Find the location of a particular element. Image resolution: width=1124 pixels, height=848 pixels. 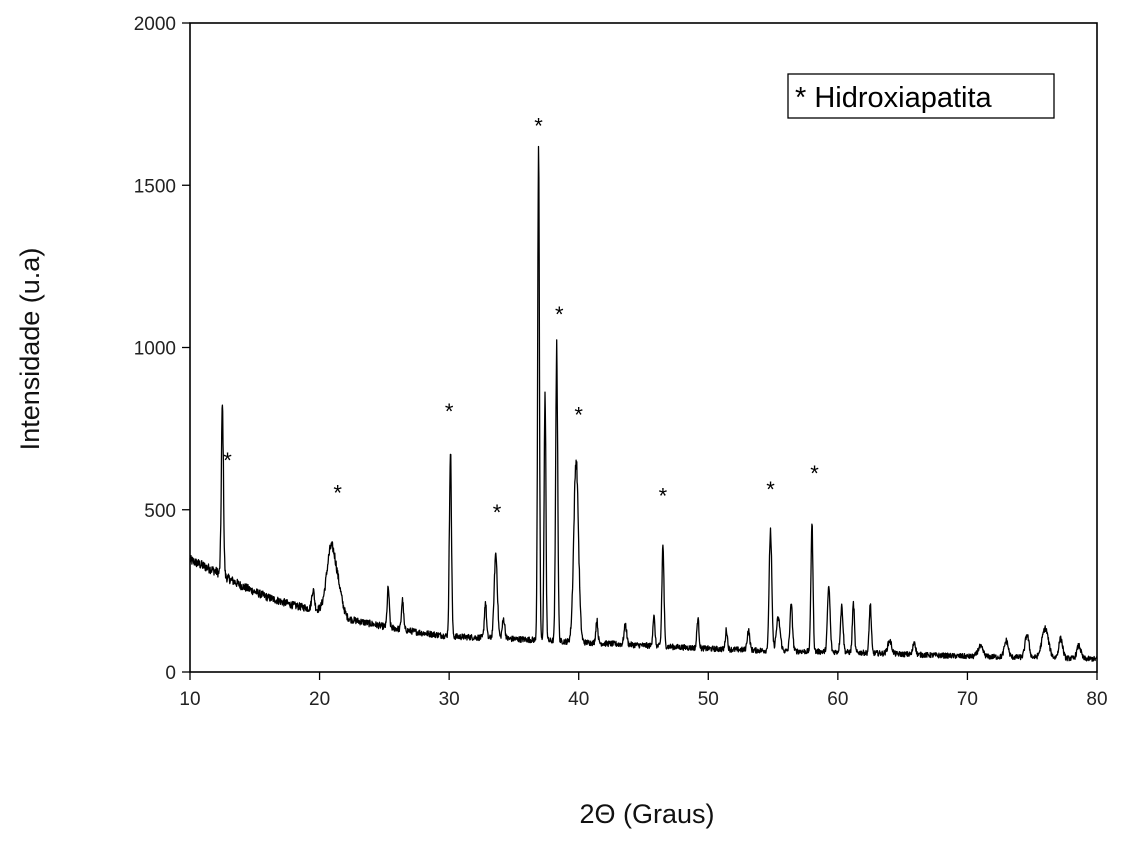

y-tick-label: 500 is located at coordinates (160, 511).